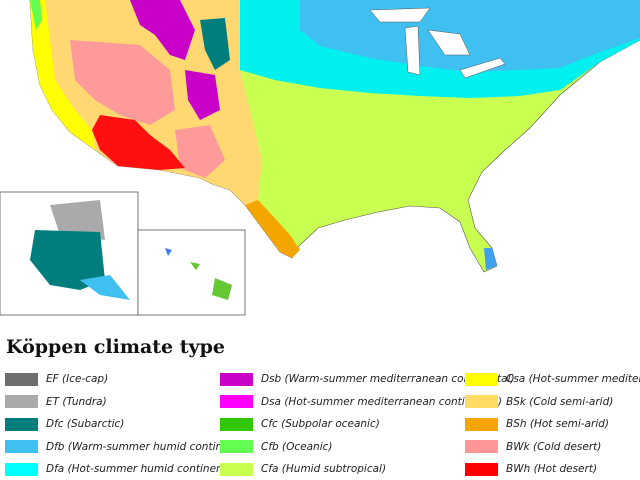  Describe the element at coordinates (138, 142) in the screenshot. I see `region-bwh` at that location.